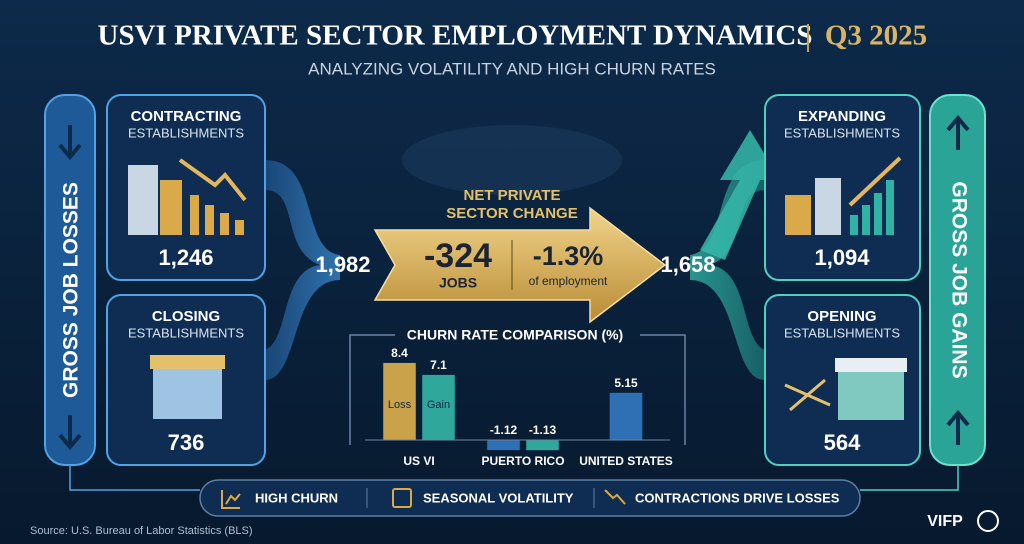 The width and height of the screenshot is (1024, 544). Describe the element at coordinates (876, 36) in the screenshot. I see `period: Q3 2025` at that location.